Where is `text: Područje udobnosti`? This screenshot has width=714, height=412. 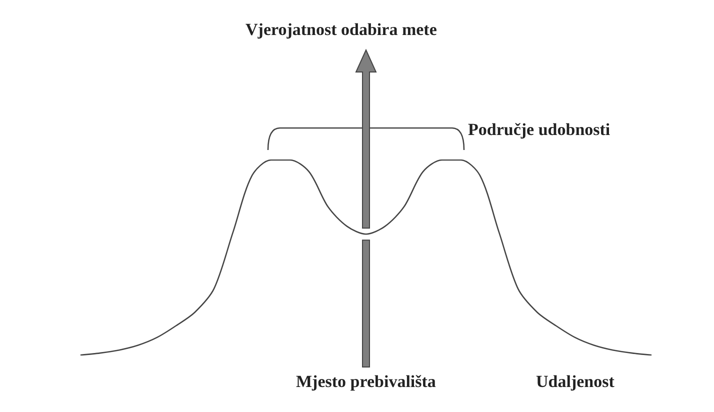 text: Područje udobnosti is located at coordinates (539, 130).